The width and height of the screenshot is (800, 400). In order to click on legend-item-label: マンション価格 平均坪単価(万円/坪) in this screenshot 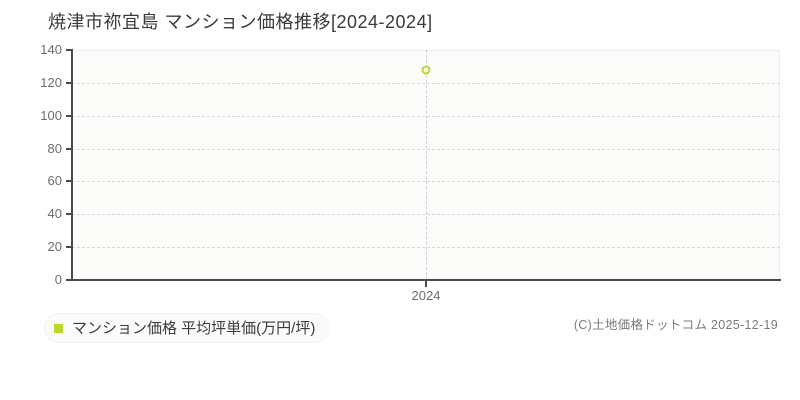, I will do `click(194, 328)`.